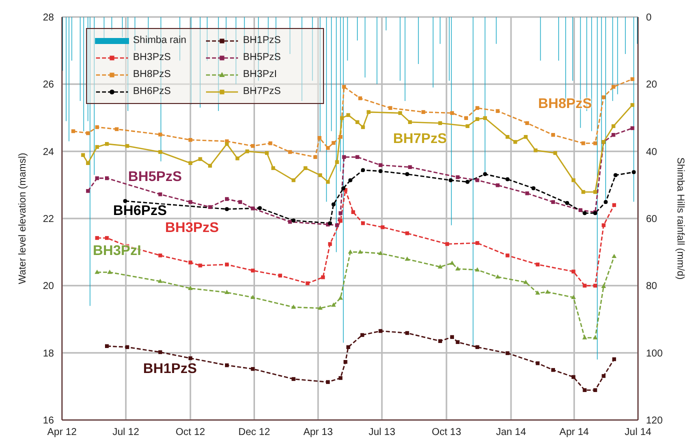  Describe the element at coordinates (62, 432) in the screenshot. I see `x-tick-label: Apr 12` at that location.